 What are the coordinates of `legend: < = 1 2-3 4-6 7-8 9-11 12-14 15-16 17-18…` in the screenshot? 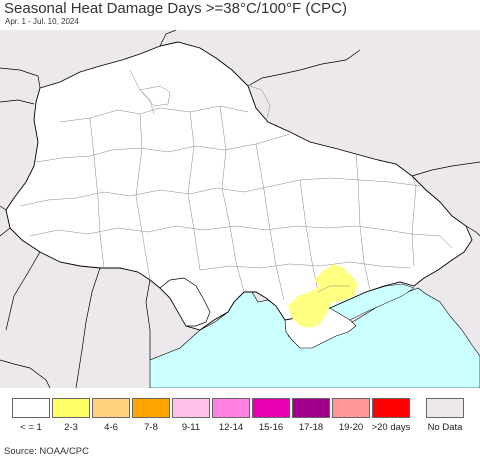 It's located at (242, 418).